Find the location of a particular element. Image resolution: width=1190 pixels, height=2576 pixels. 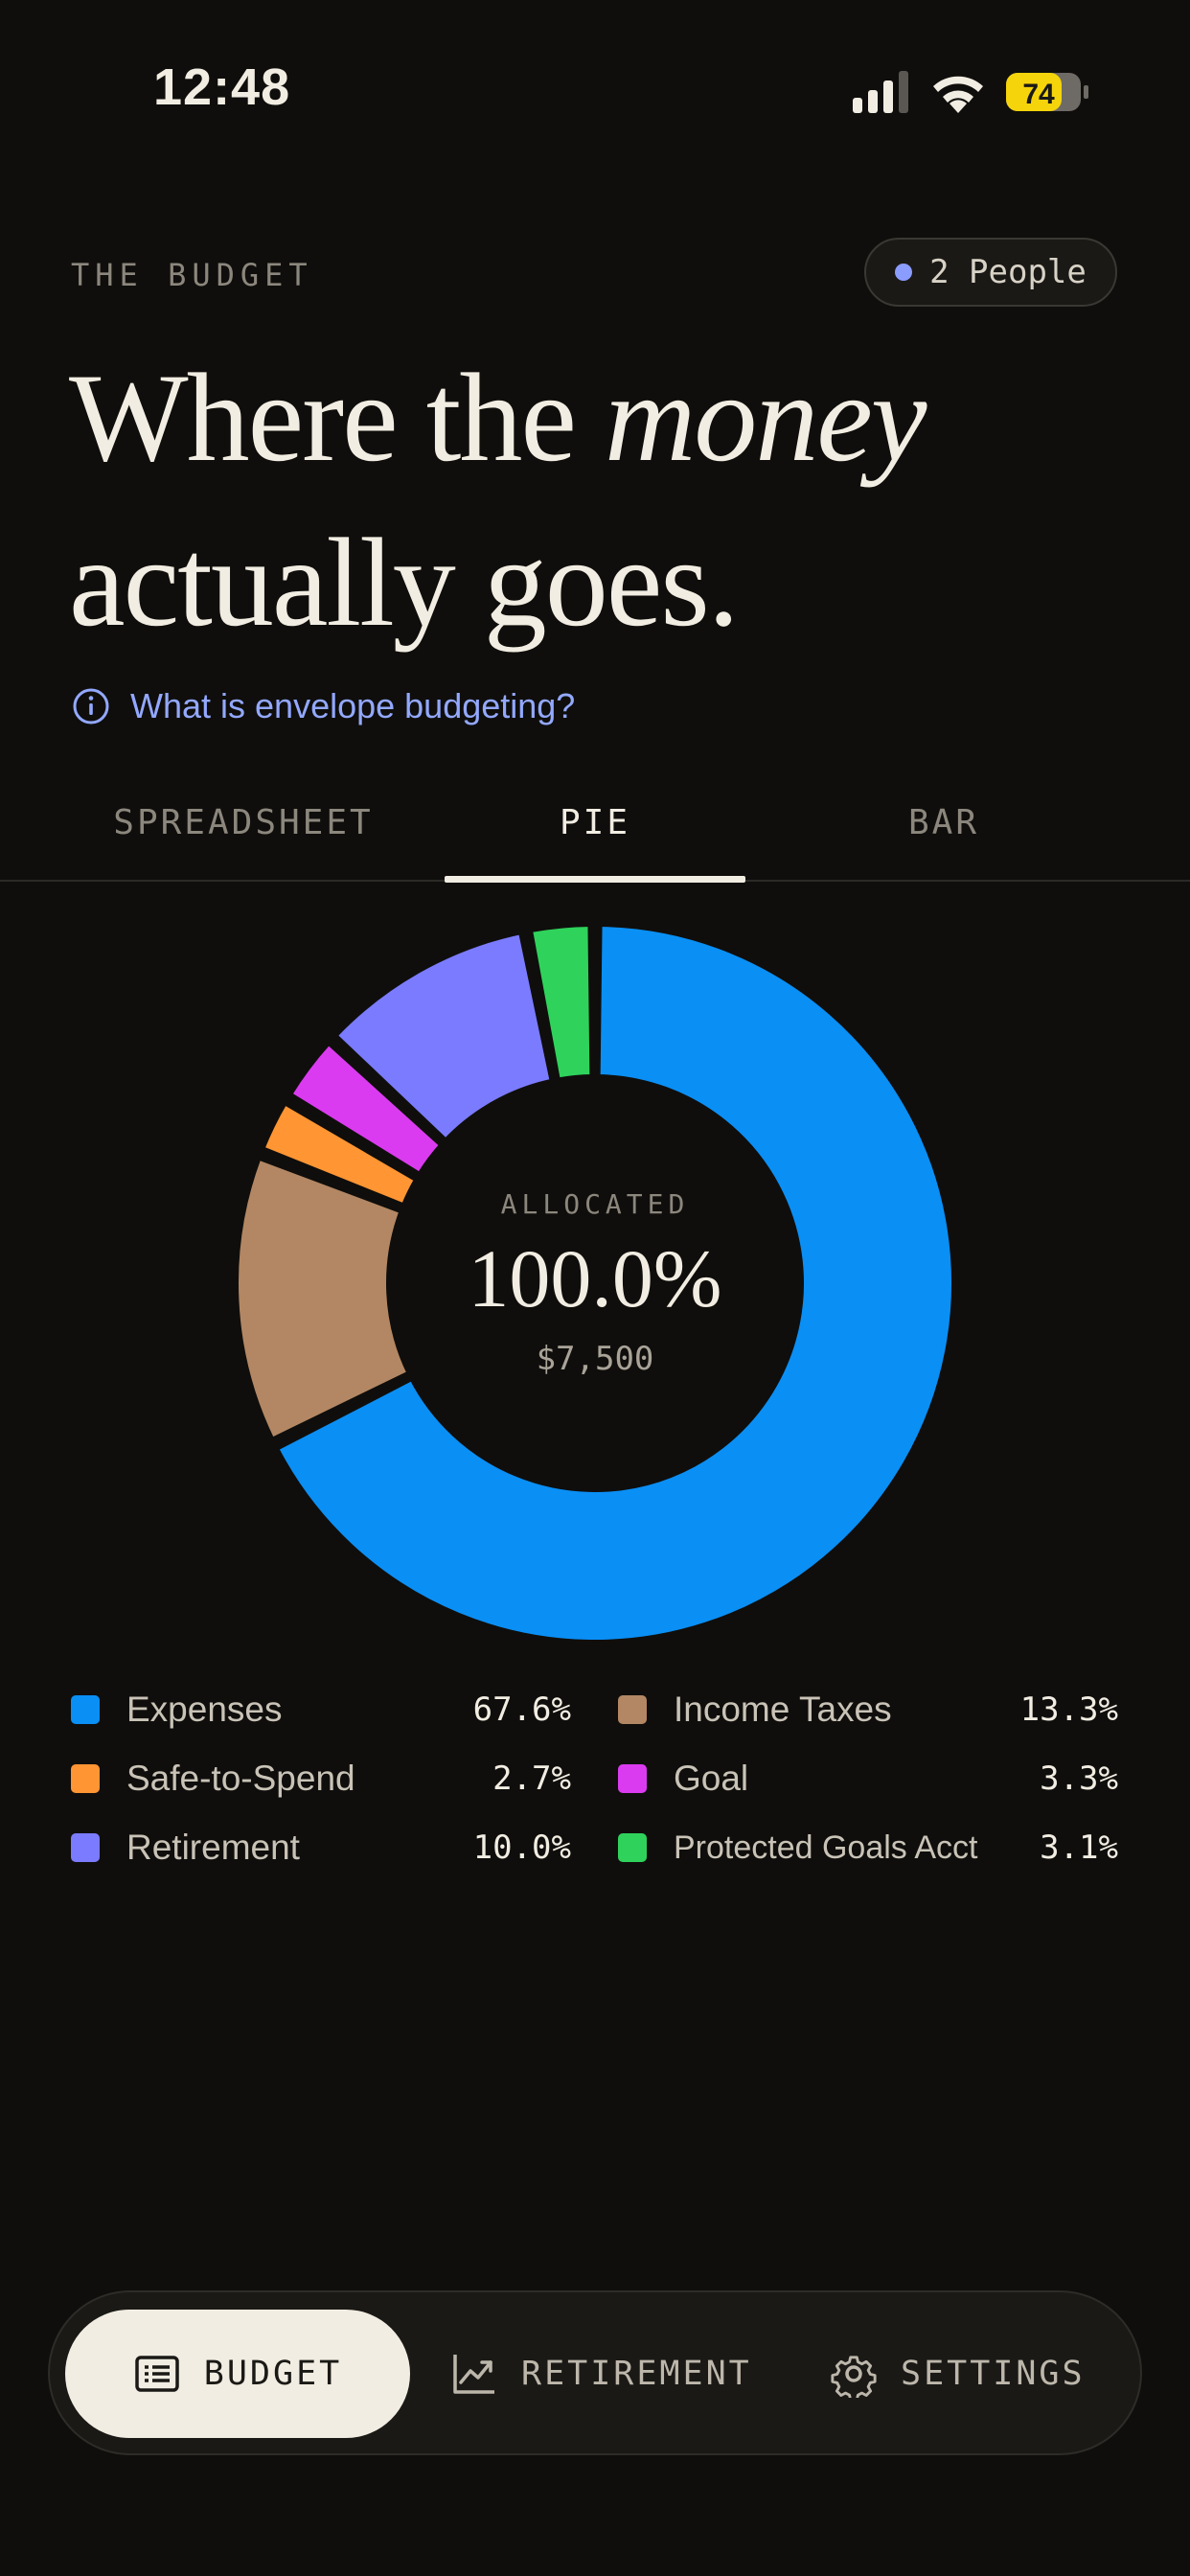

legend-label: Goal is located at coordinates (712, 1778).